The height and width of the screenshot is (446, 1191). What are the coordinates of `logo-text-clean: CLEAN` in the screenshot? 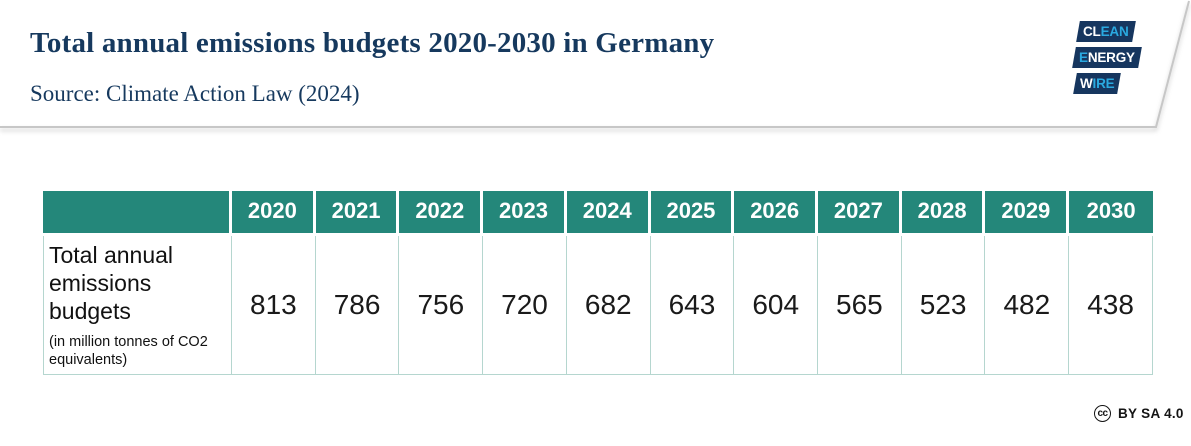 It's located at (1106, 31).